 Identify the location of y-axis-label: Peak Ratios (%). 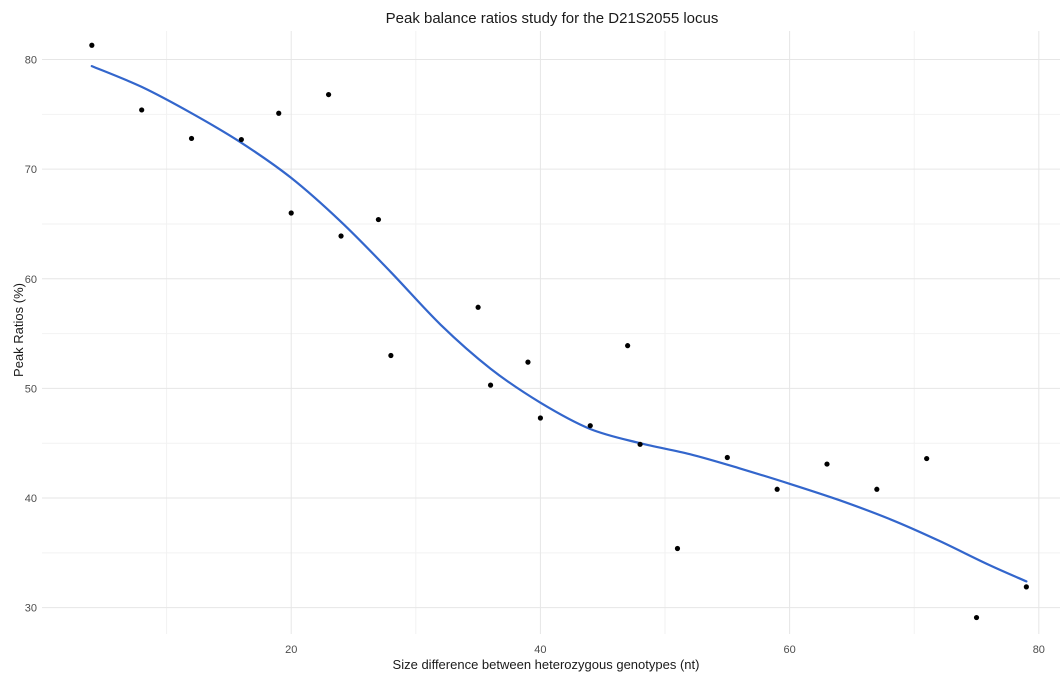
(18, 330).